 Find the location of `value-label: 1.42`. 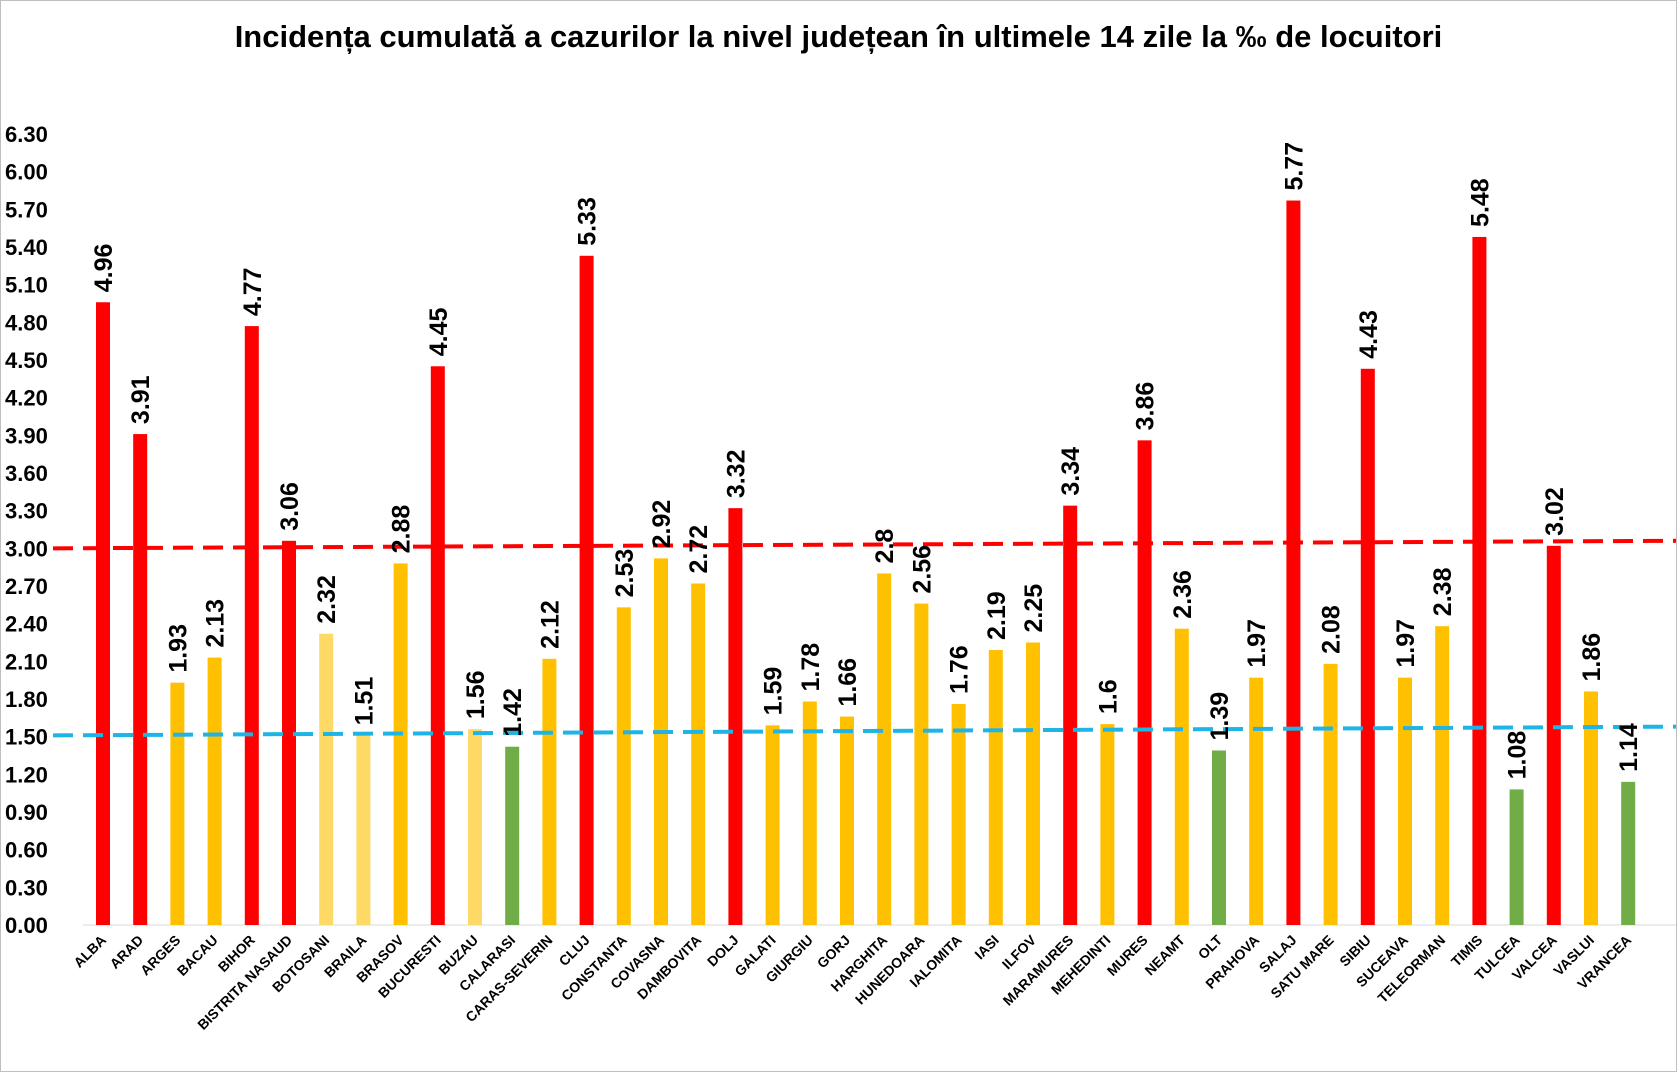

value-label: 1.42 is located at coordinates (513, 712).